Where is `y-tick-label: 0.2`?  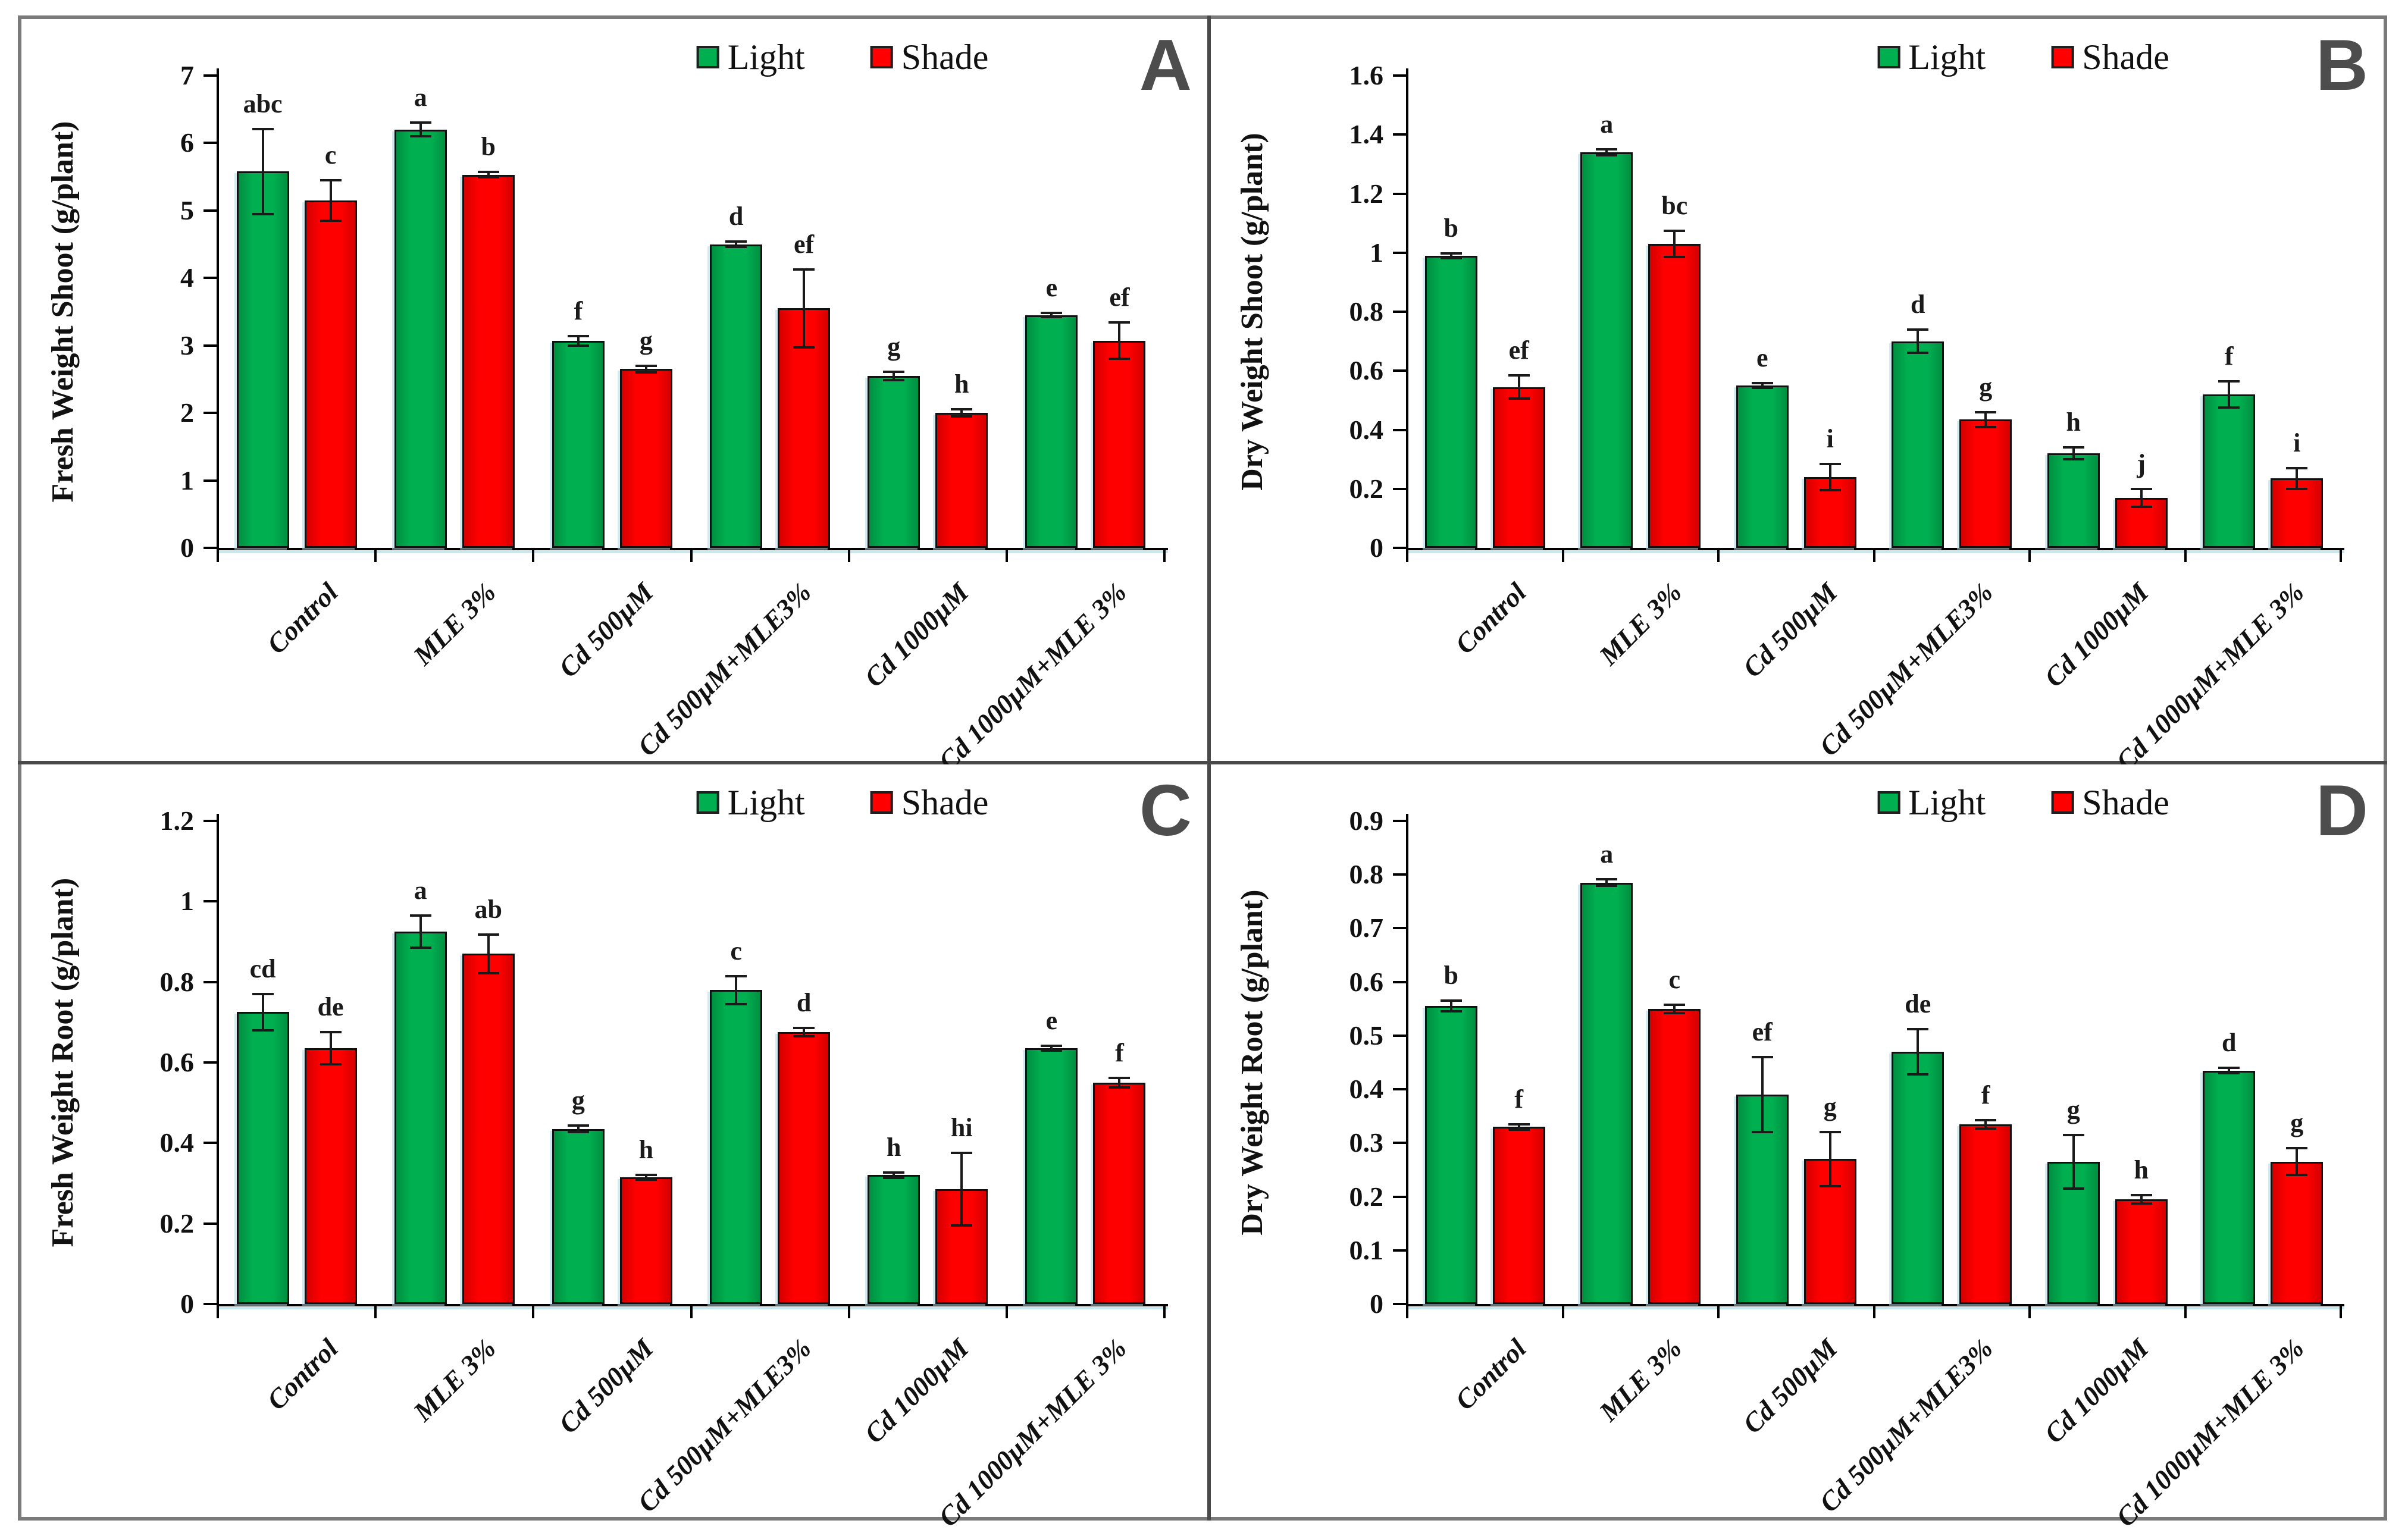 y-tick-label: 0.2 is located at coordinates (177, 1223).